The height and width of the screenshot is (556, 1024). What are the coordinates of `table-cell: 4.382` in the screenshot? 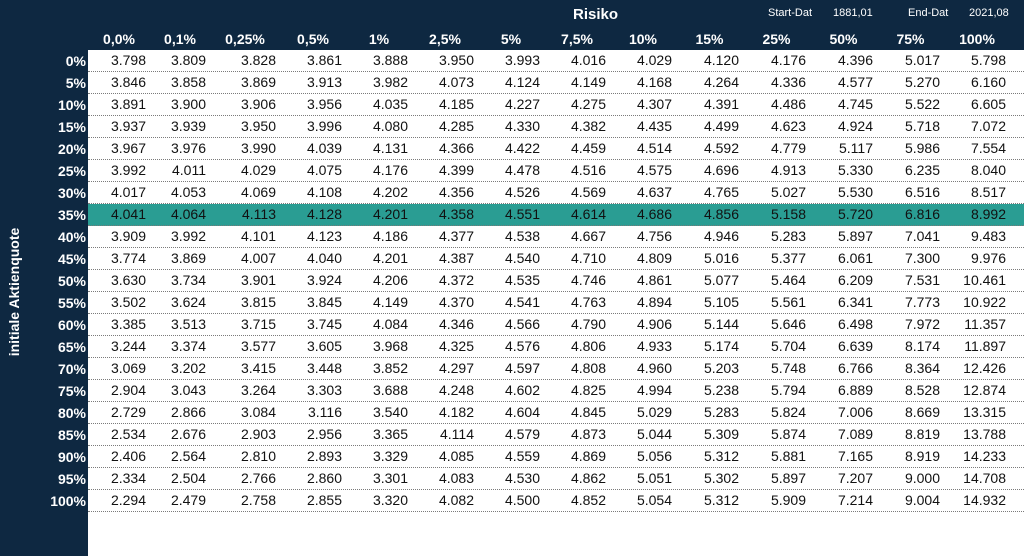 It's located at (588, 126).